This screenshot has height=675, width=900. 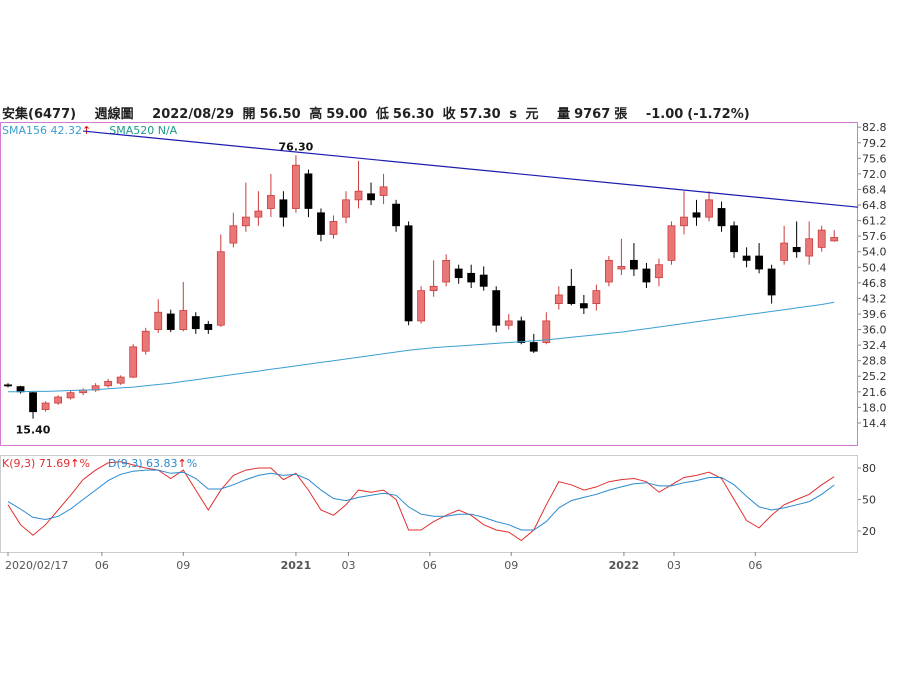 I want to click on legend-entry: SMA156 42.32↑, so click(x=46, y=130).